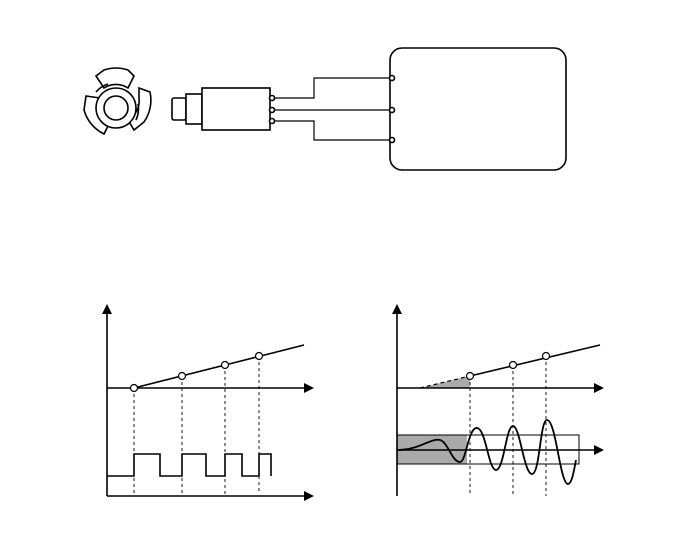  What do you see at coordinates (208, 402) in the screenshot?
I see `left-graph` at bounding box center [208, 402].